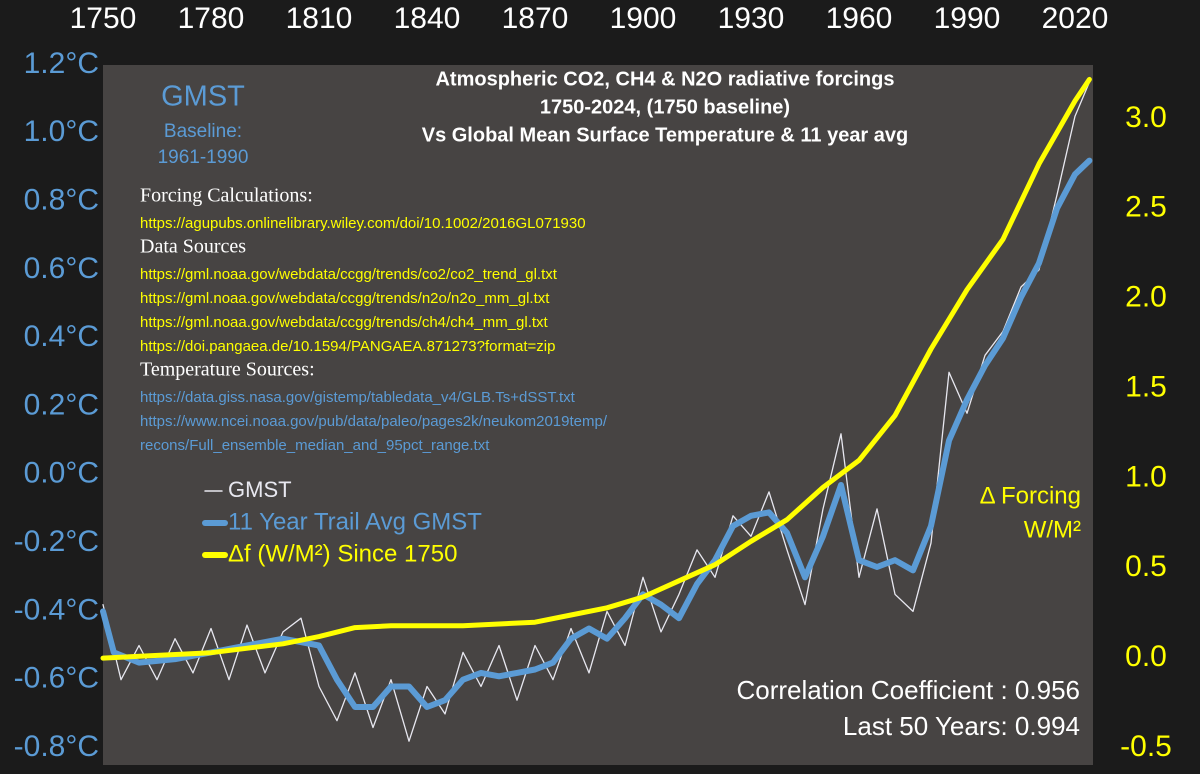 Image resolution: width=1200 pixels, height=774 pixels. I want to click on y2-tick-label: 1.5, so click(1146, 386).